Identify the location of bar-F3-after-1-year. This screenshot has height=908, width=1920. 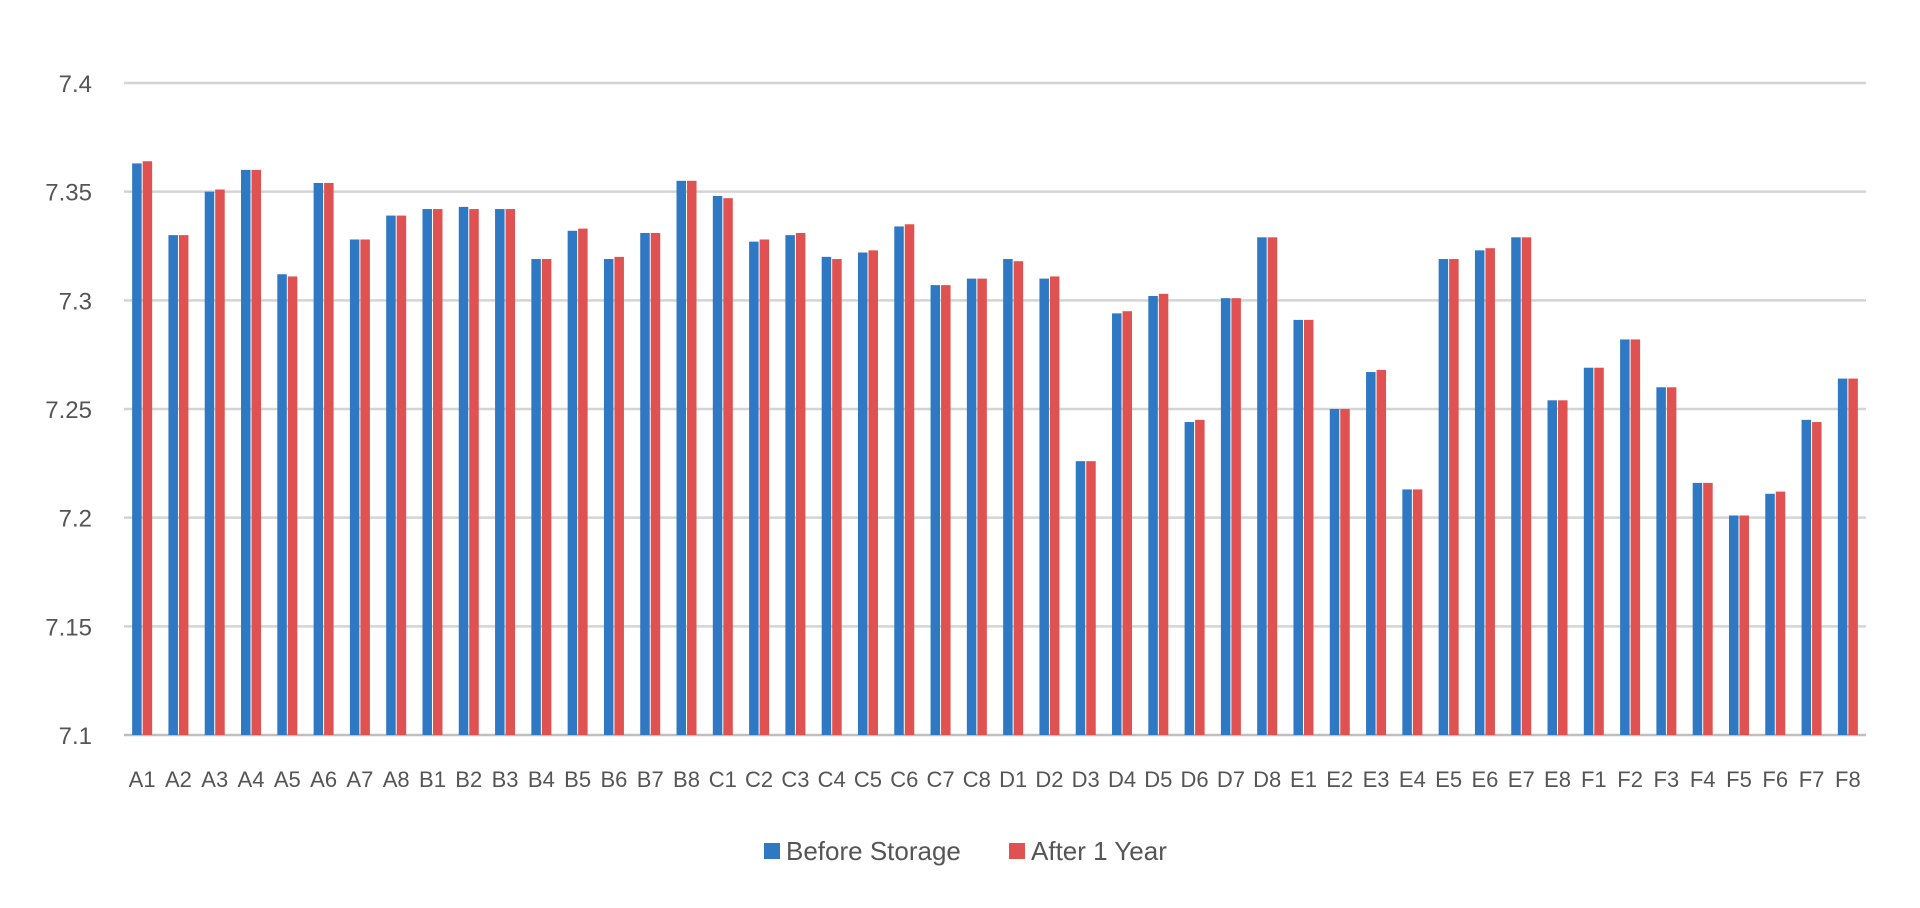
(1671, 561).